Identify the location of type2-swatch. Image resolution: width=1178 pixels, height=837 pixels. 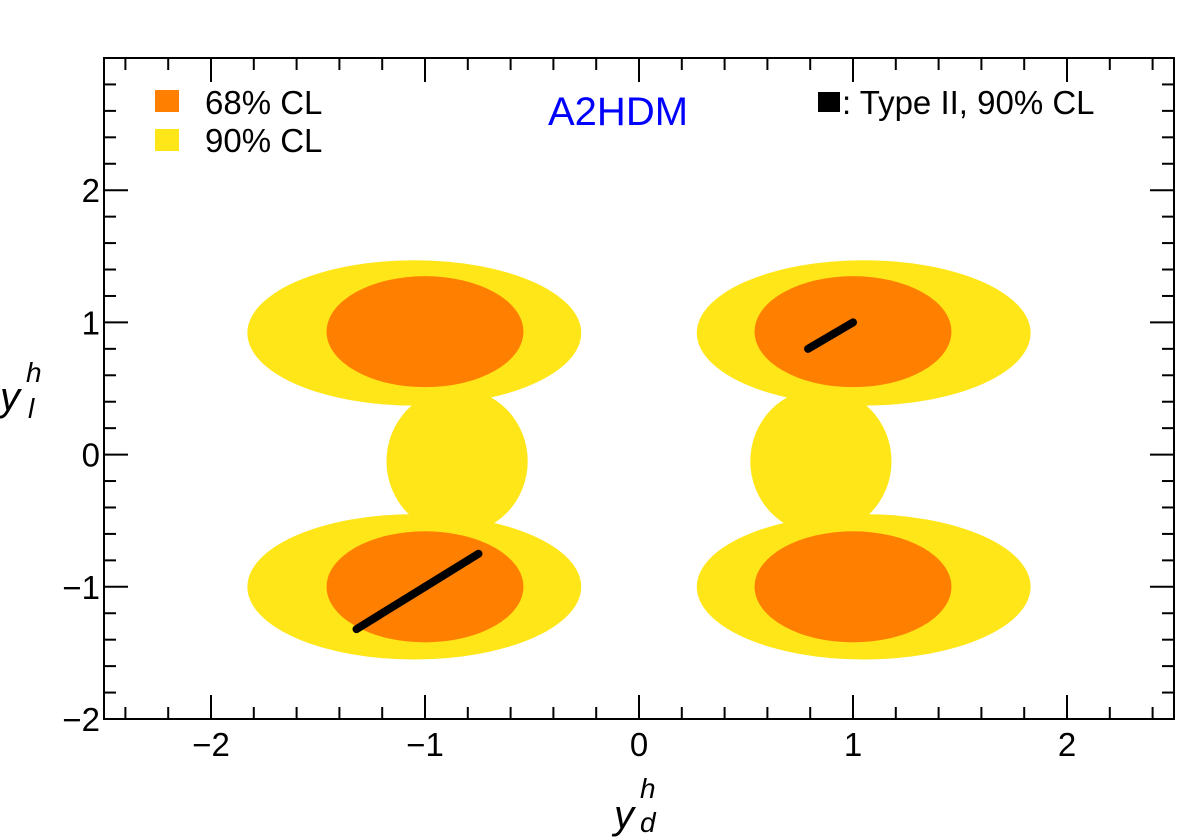
(829, 102).